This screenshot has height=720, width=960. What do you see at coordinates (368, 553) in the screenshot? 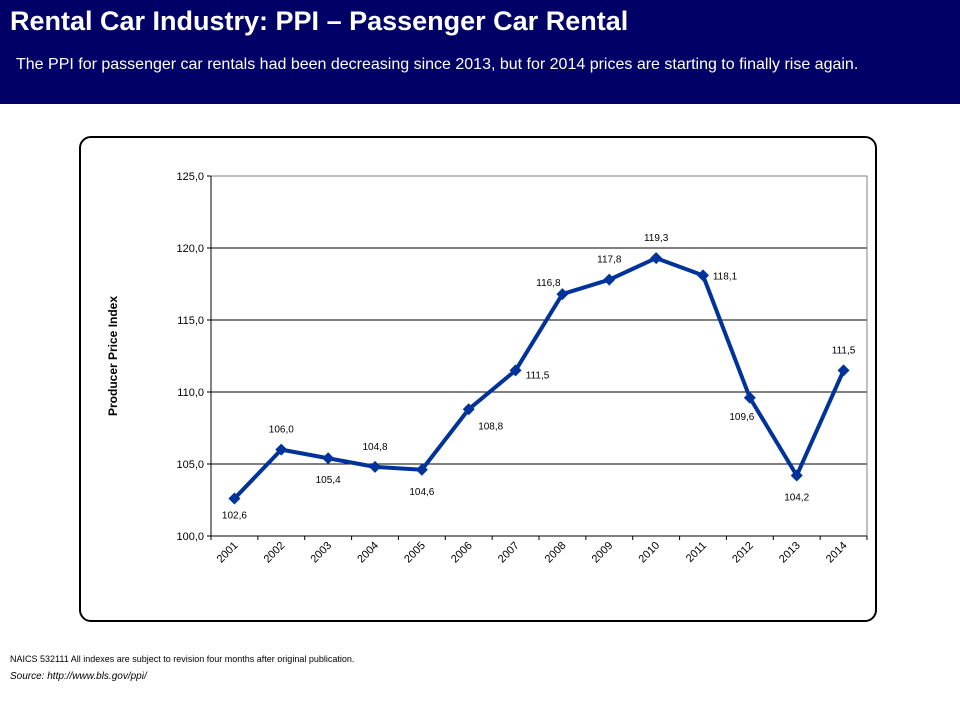
I see `x-tick-label: 2004` at bounding box center [368, 553].